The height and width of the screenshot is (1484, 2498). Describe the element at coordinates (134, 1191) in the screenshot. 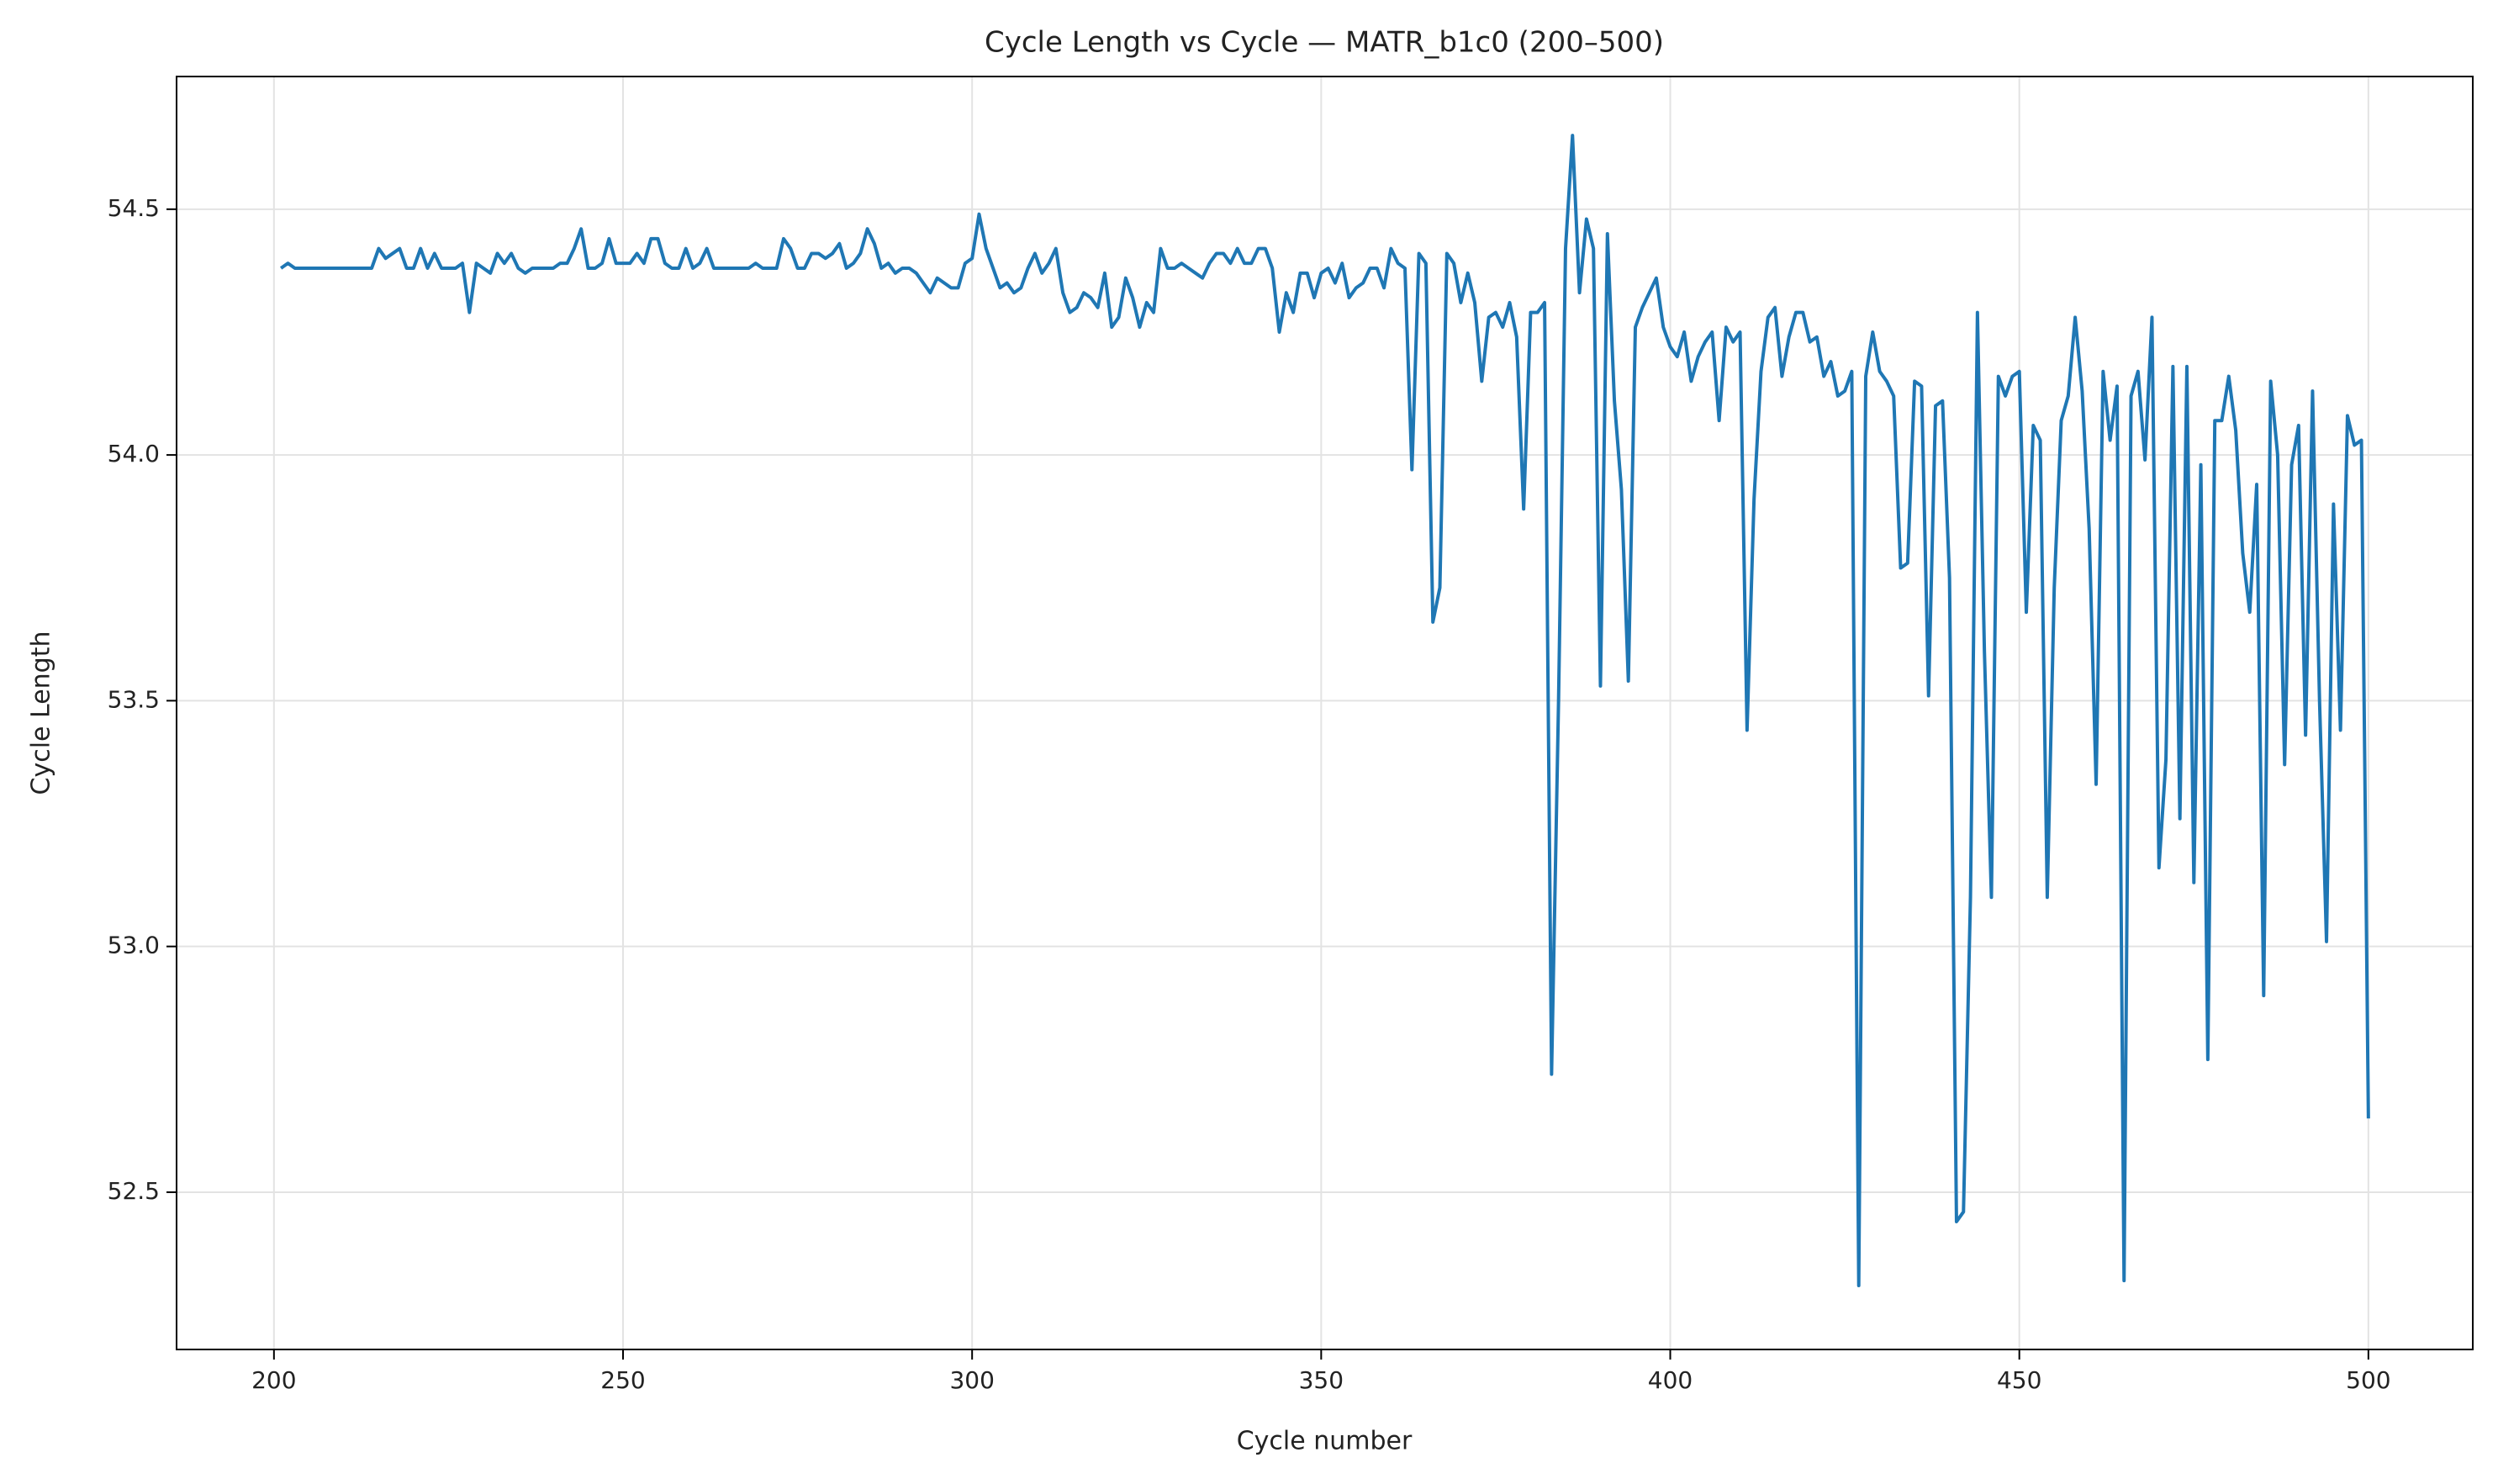

I see `y-tick-label: 52.5` at that location.